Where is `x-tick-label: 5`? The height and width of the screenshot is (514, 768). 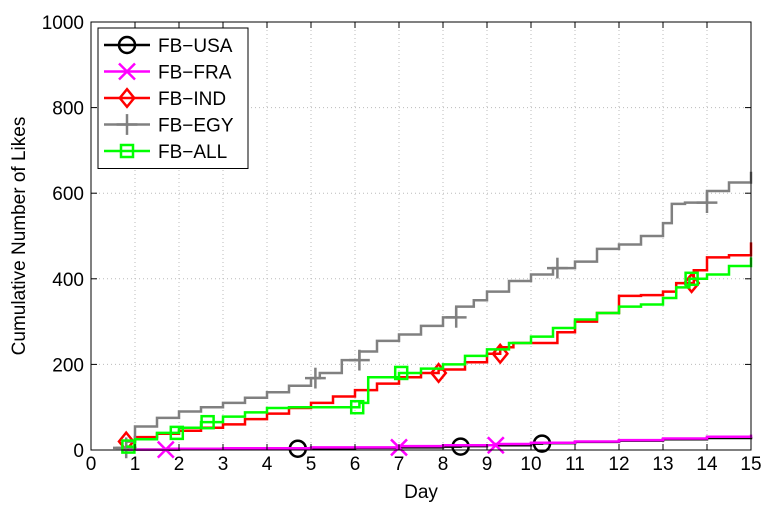 x-tick-label: 5 is located at coordinates (311, 464).